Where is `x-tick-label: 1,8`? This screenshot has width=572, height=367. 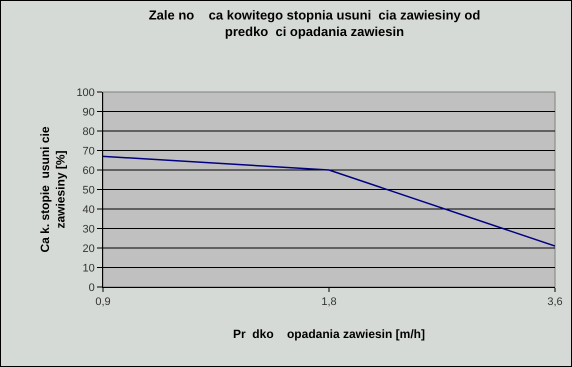
x-tick-label: 1,8 is located at coordinates (329, 302).